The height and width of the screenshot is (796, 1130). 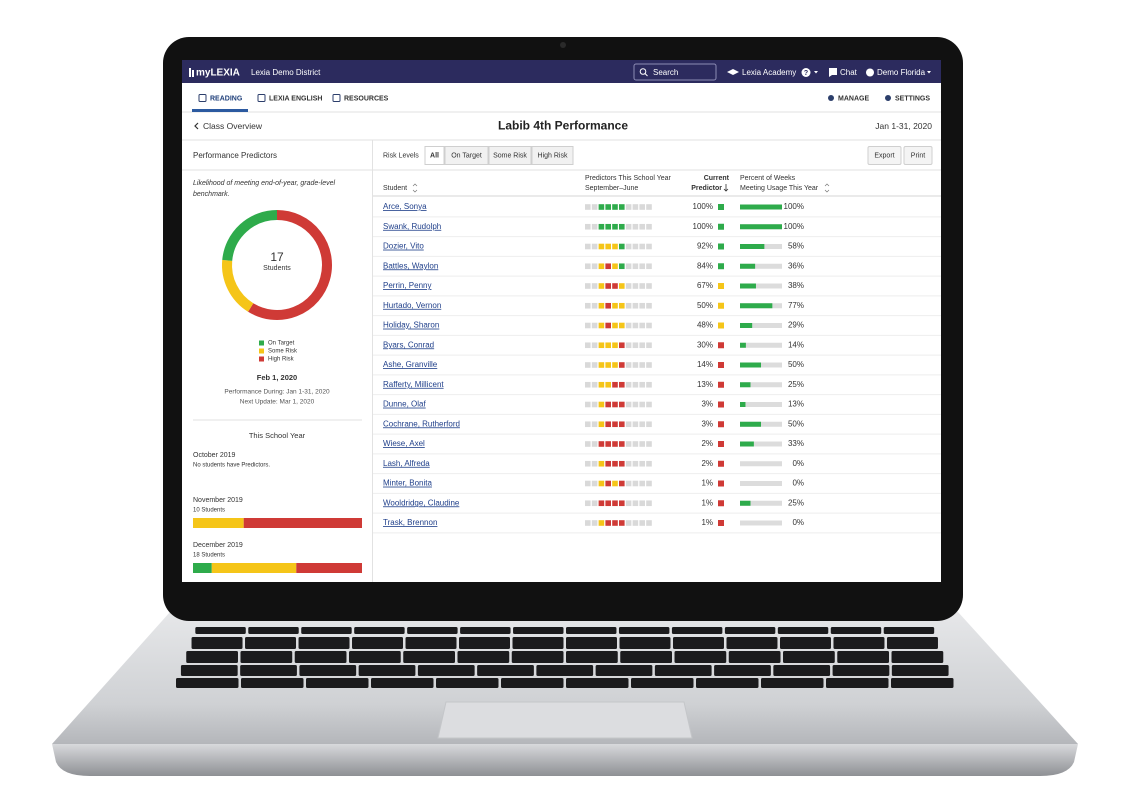 I want to click on student-link: Perrin, Penny, so click(x=407, y=285).